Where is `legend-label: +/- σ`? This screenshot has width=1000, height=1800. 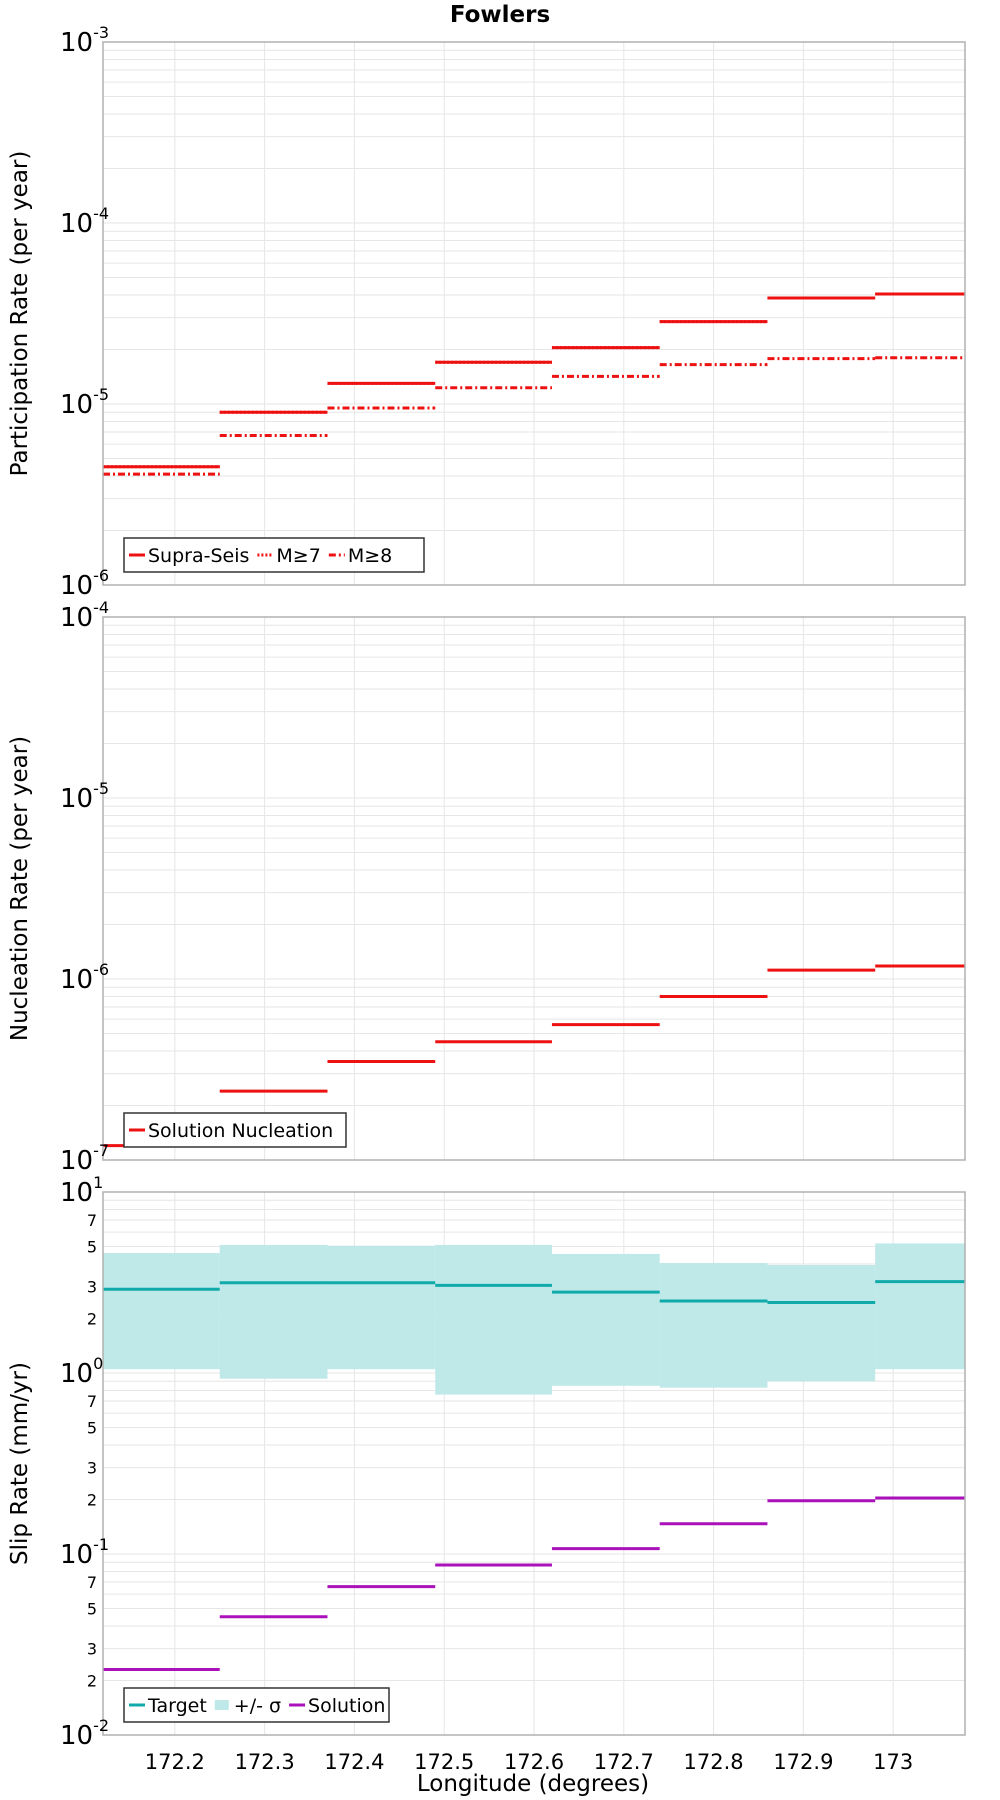 legend-label: +/- σ is located at coordinates (257, 1706).